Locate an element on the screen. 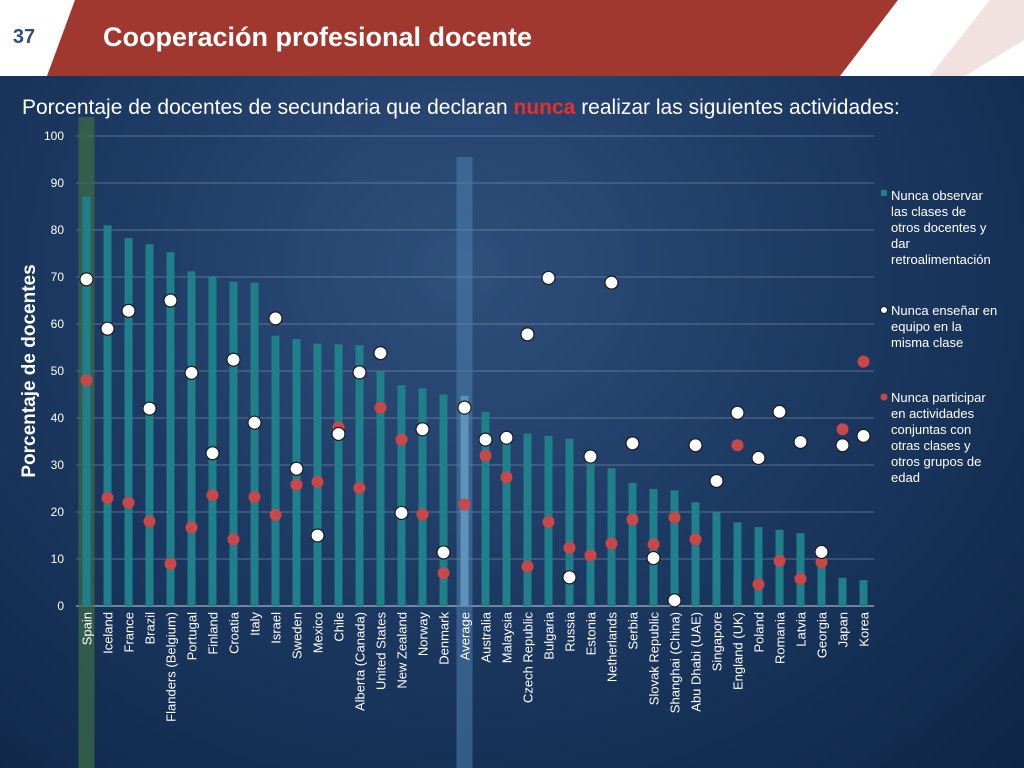  x-category-label: Finland is located at coordinates (213, 633).